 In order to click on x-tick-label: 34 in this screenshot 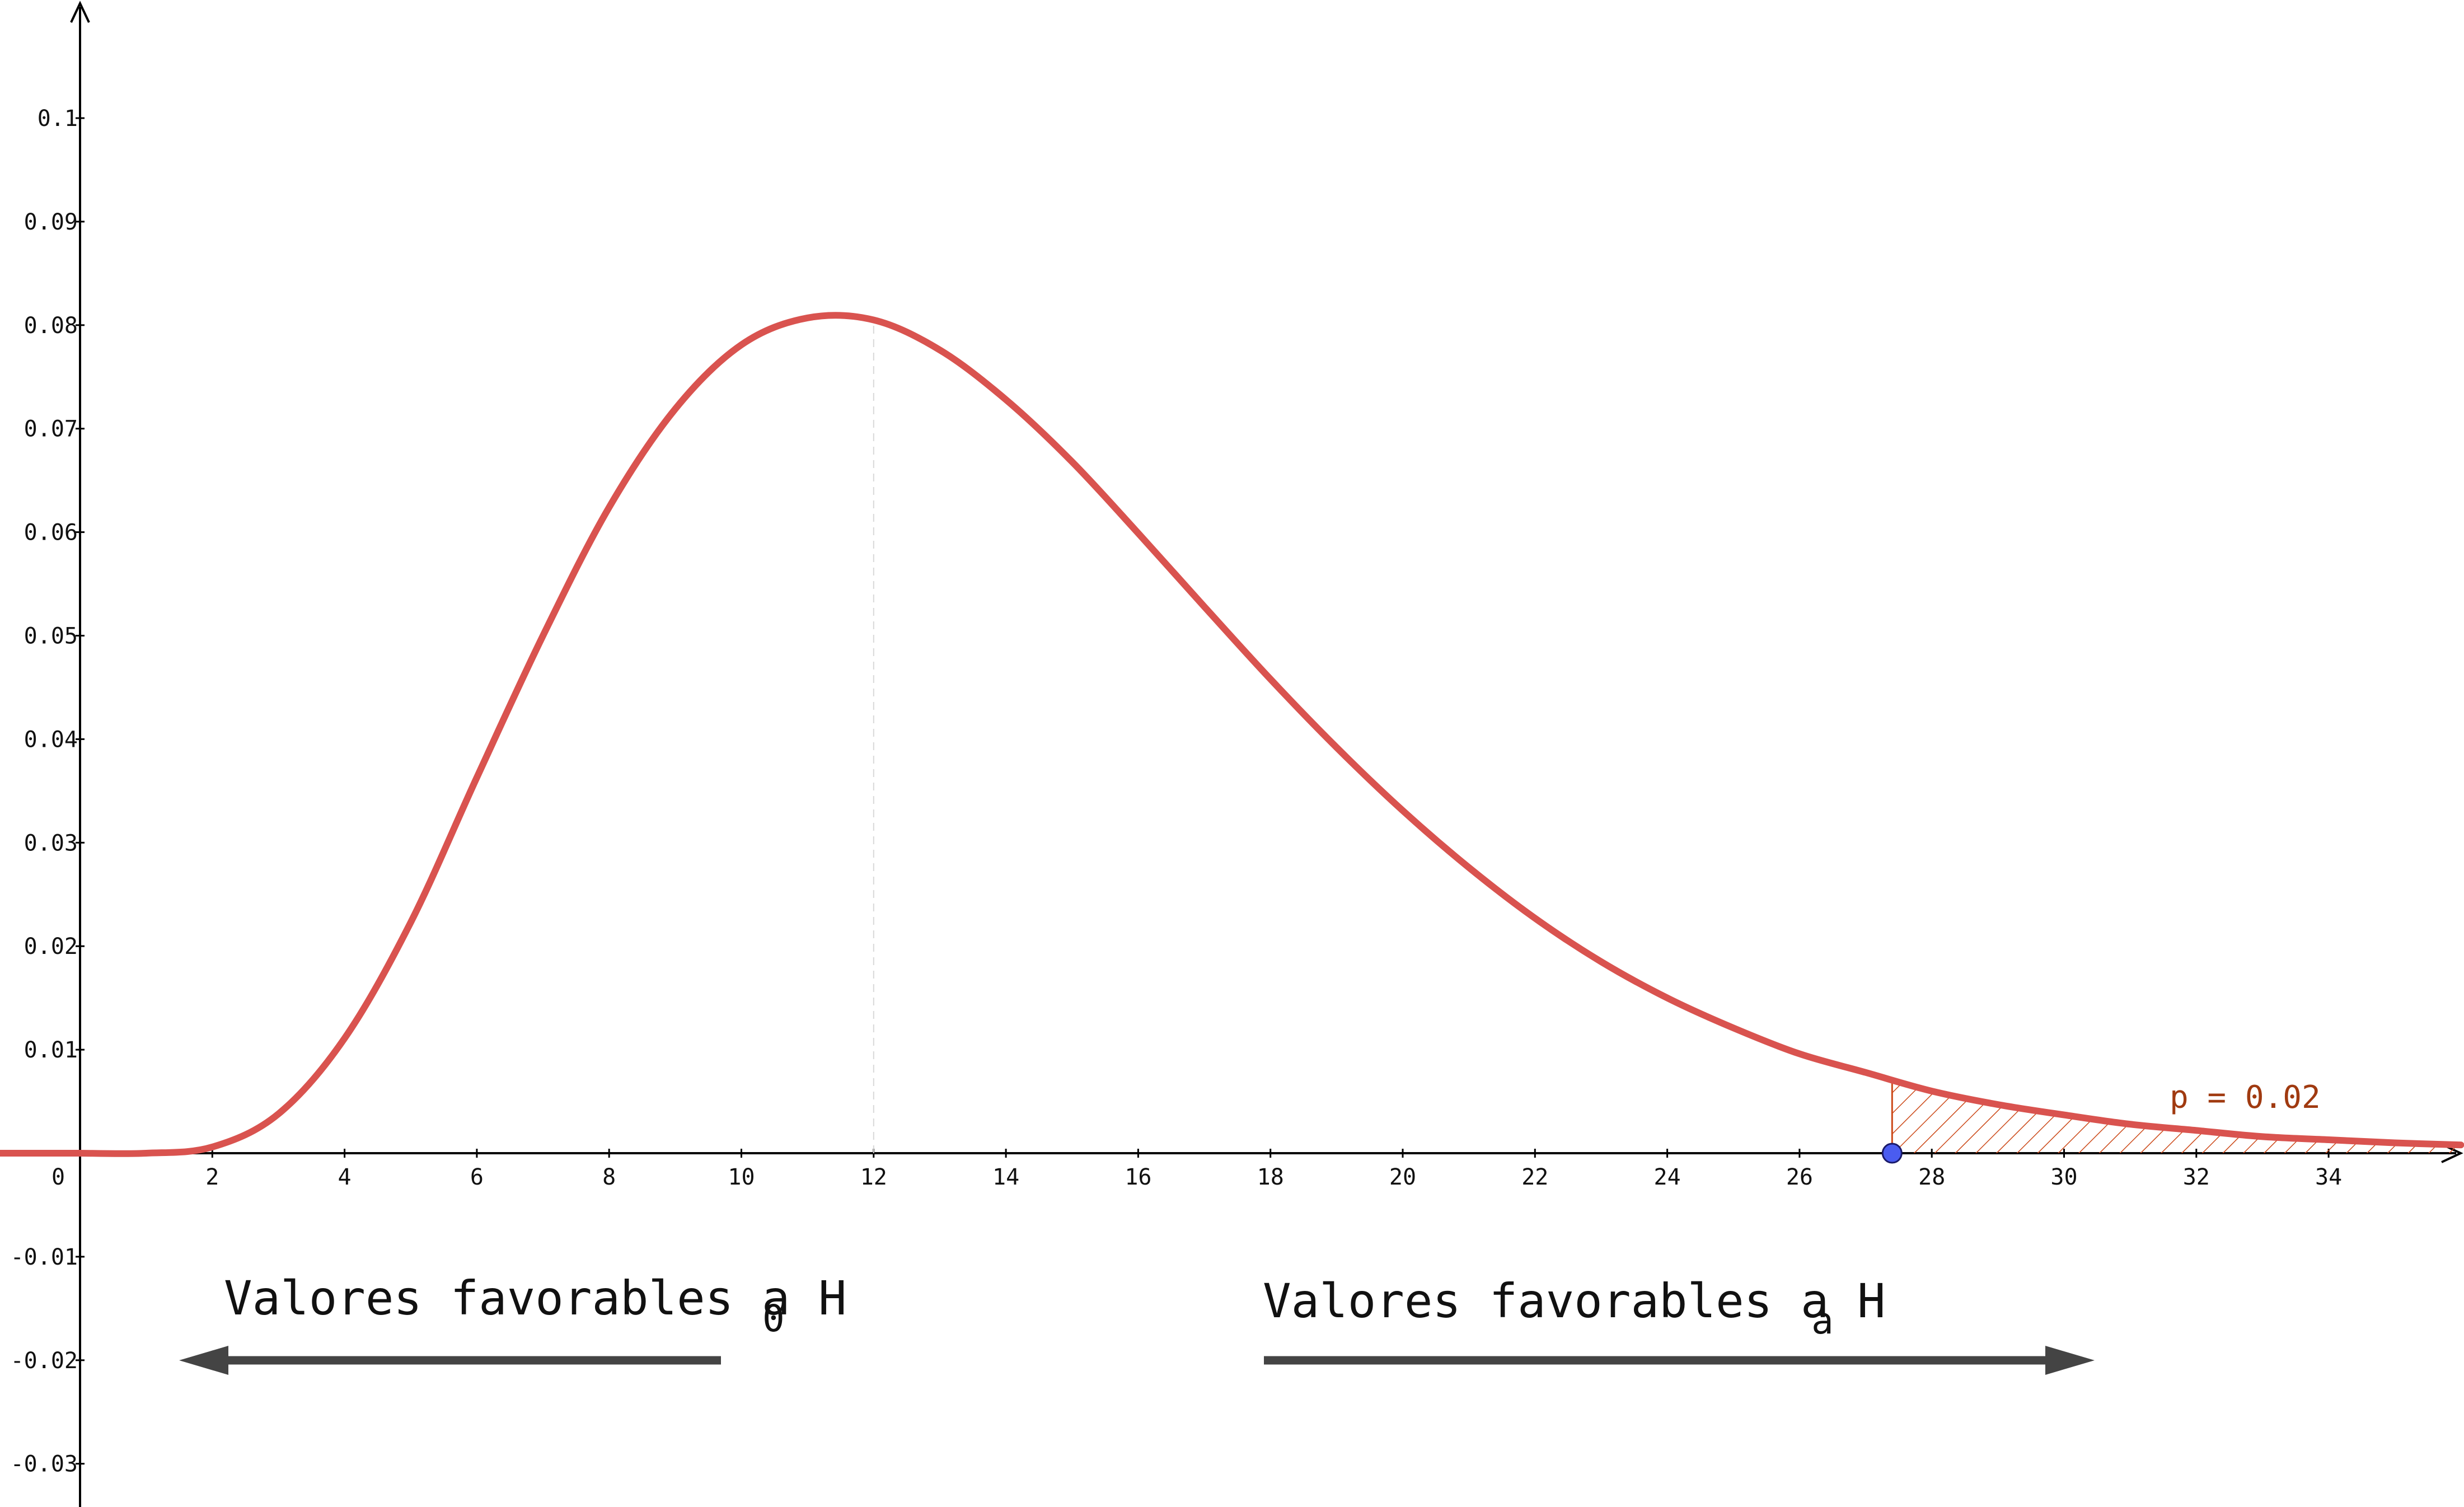, I will do `click(2328, 1177)`.